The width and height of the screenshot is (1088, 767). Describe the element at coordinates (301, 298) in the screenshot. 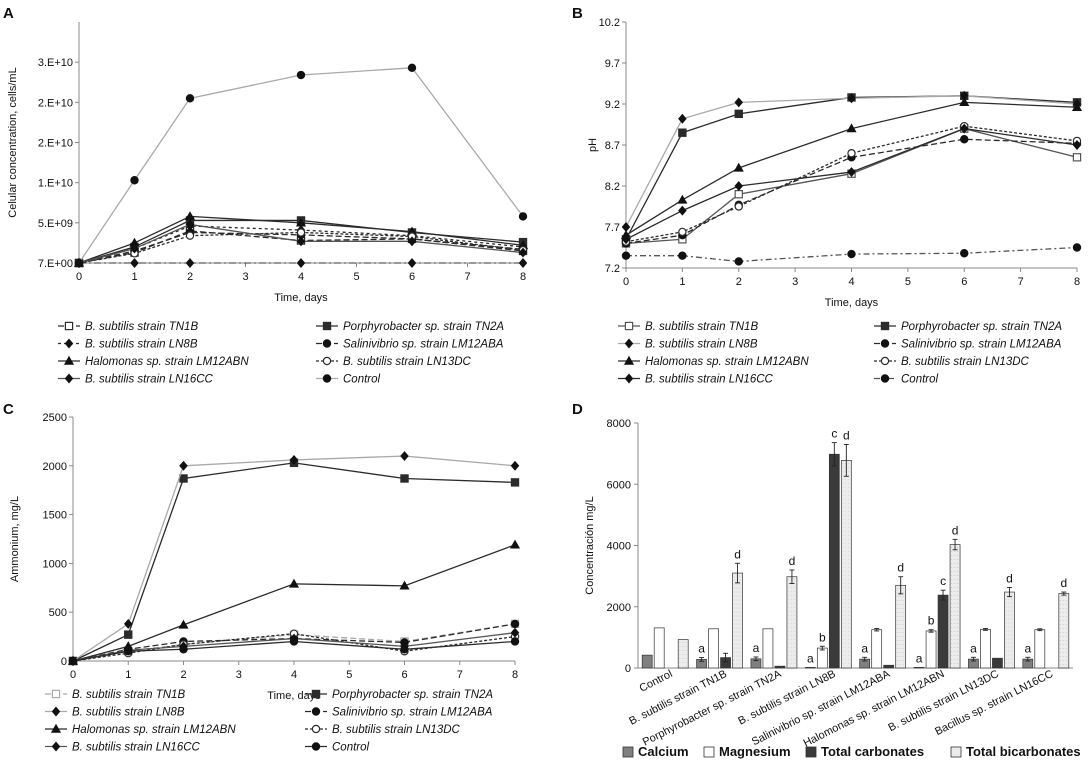

I see `x-axis-label: Time, days` at that location.